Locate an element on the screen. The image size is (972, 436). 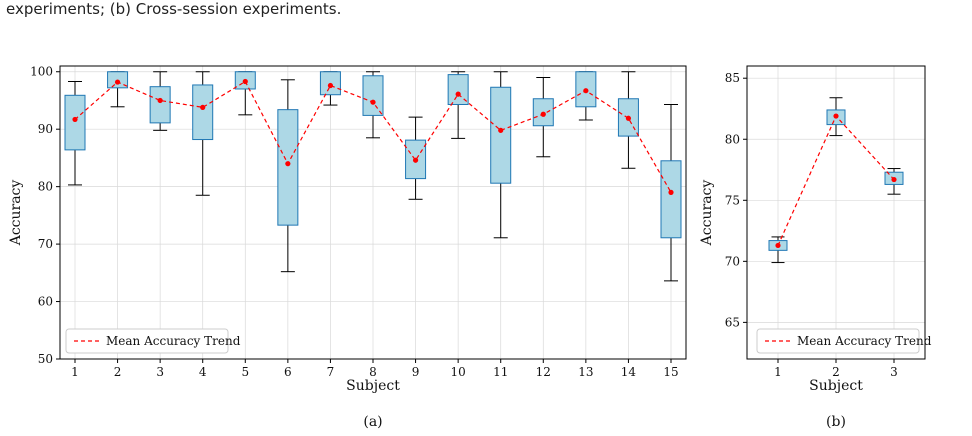
y-tick-label: 65 is located at coordinates (732, 322).